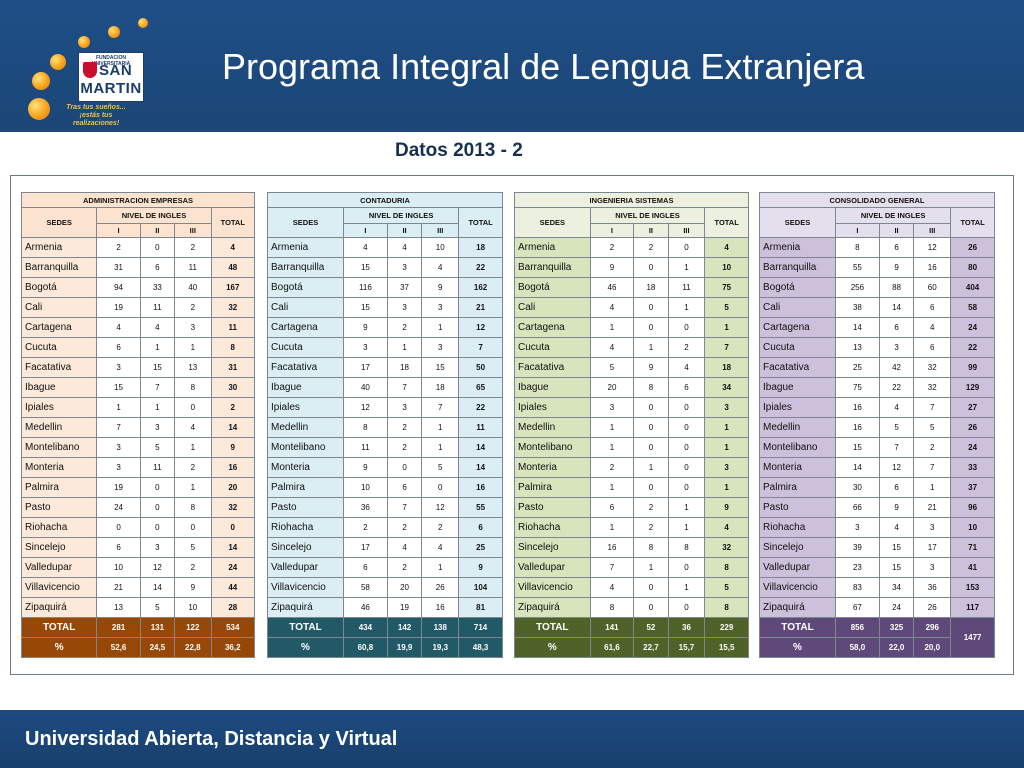  What do you see at coordinates (631, 507) in the screenshot?
I see `table-row: Pasto 6 2 1 9` at bounding box center [631, 507].